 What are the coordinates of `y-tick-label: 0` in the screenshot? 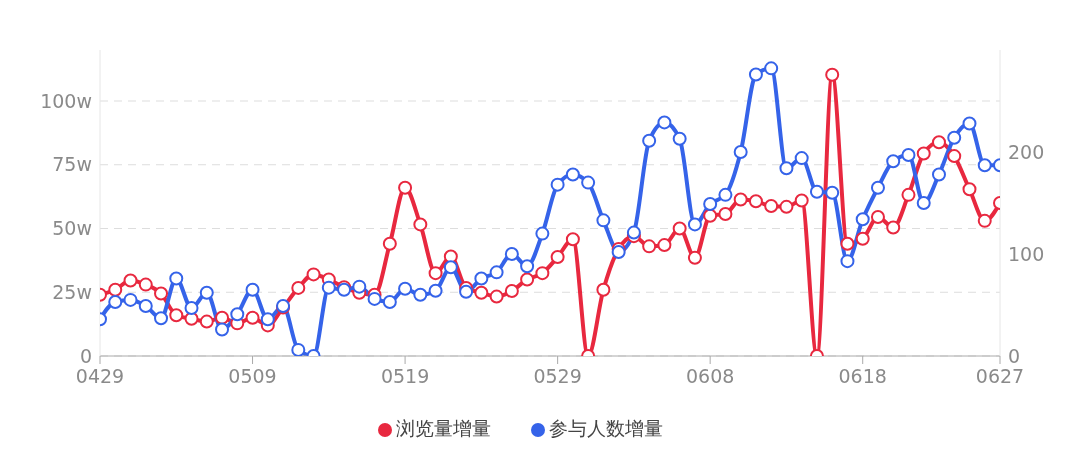 It's located at (85, 355).